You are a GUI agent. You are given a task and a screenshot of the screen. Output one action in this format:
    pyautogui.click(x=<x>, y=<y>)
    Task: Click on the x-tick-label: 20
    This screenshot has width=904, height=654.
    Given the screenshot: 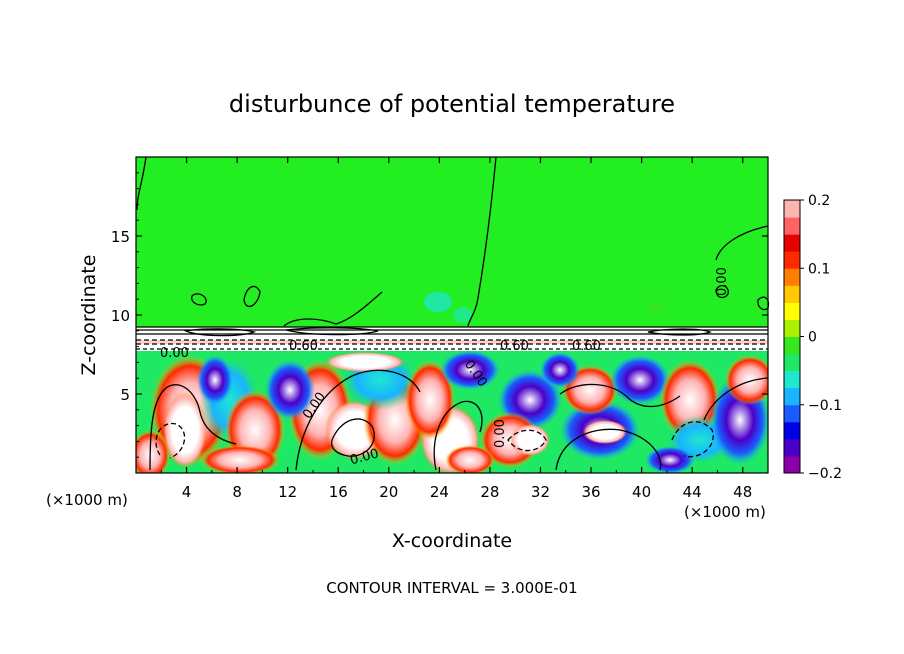 What is the action you would take?
    pyautogui.click(x=388, y=492)
    